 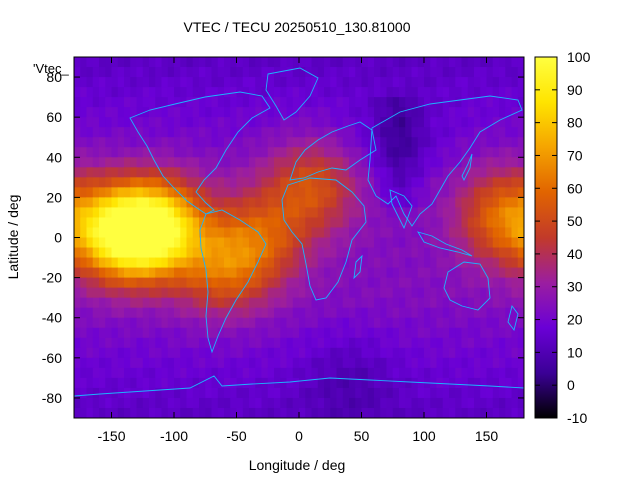 What do you see at coordinates (575, 221) in the screenshot?
I see `colorbar-tick-label: 50` at bounding box center [575, 221].